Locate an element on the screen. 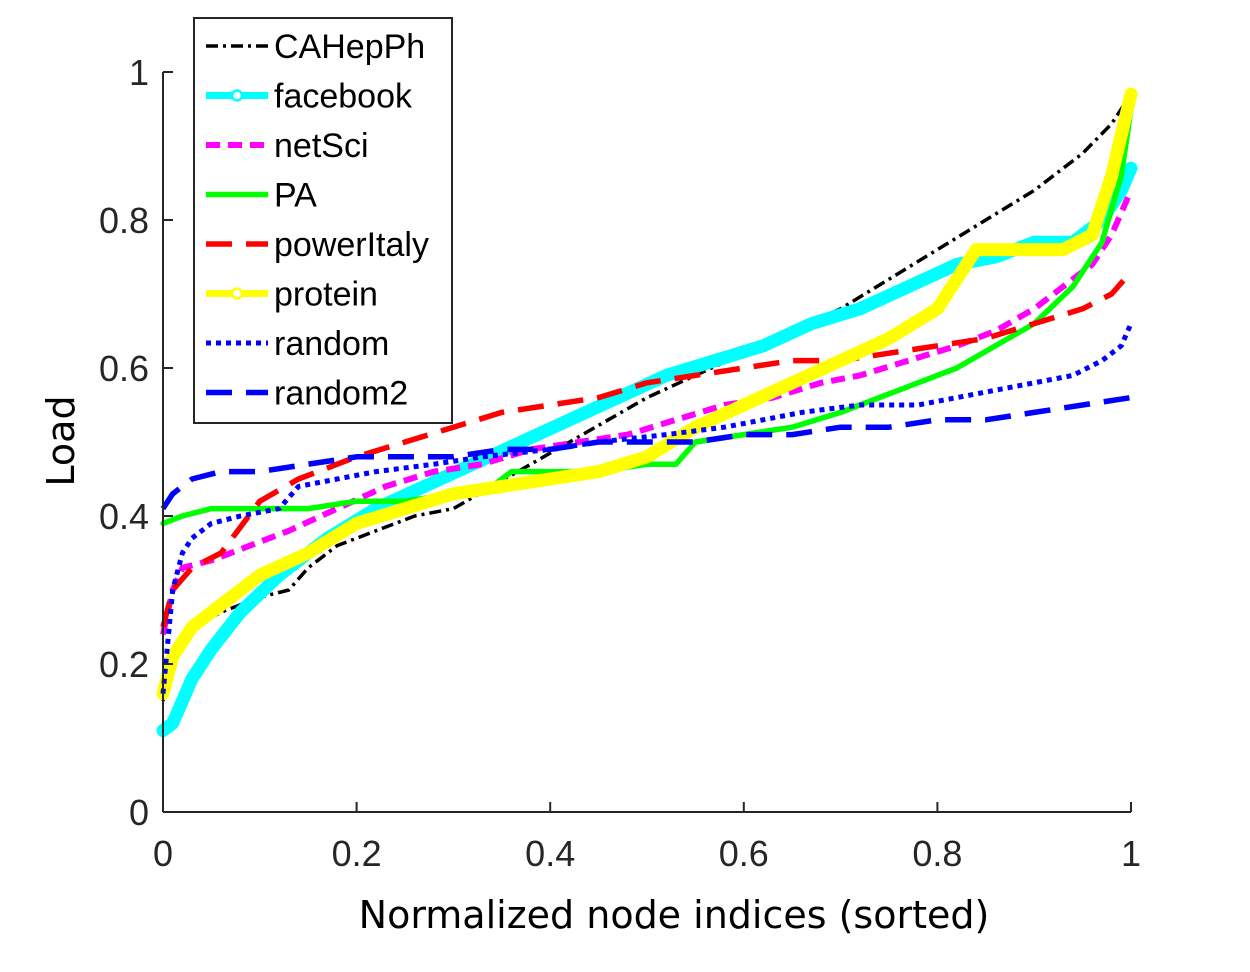 The width and height of the screenshot is (1250, 972). y-tick-label: 0 is located at coordinates (139, 812).